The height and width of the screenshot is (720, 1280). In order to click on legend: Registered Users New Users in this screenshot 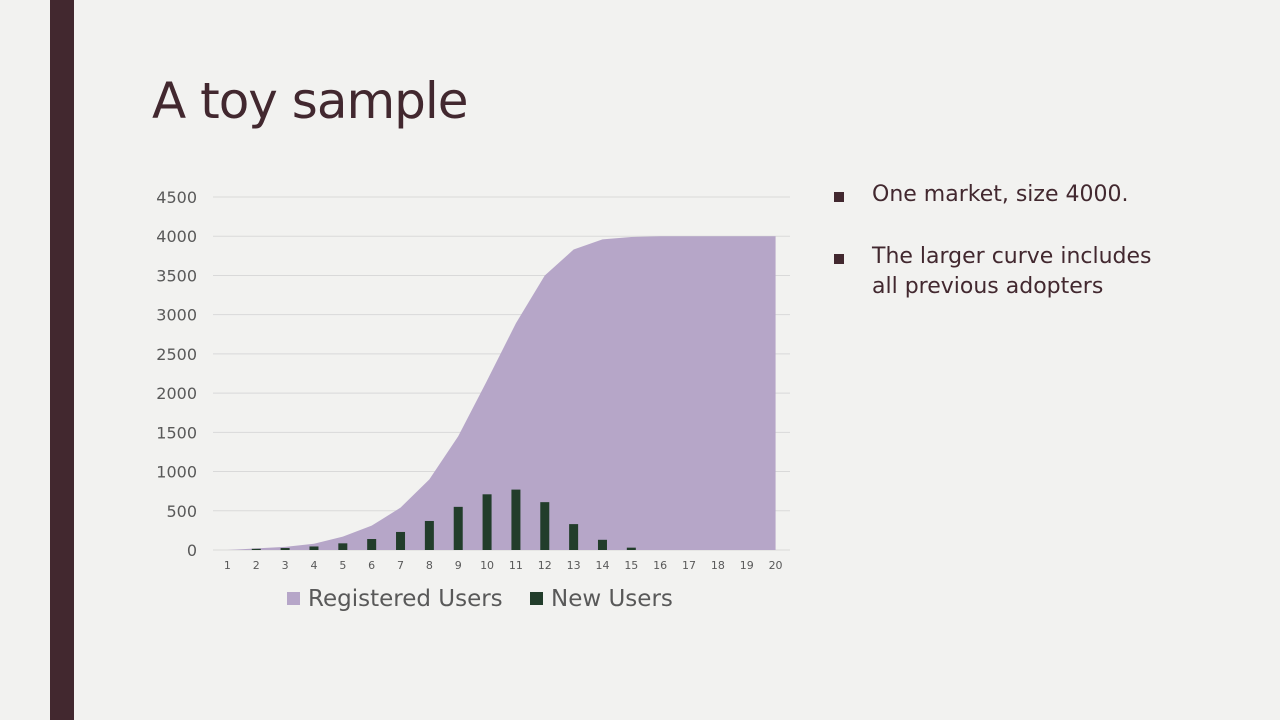, I will do `click(480, 599)`.